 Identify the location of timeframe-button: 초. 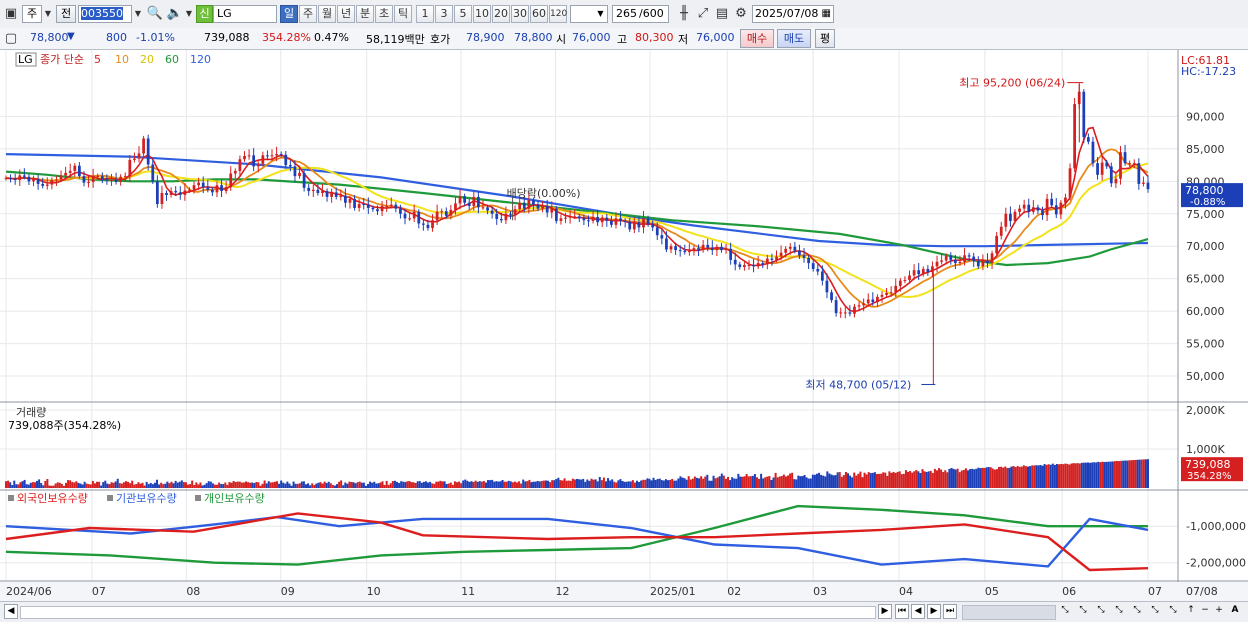
(384, 14).